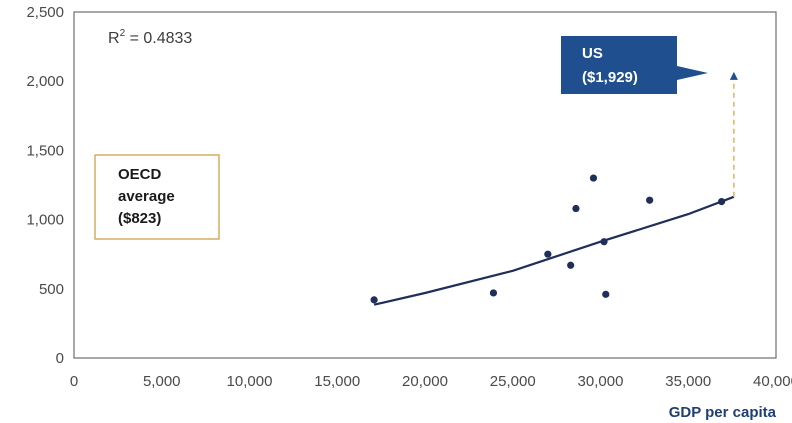 The width and height of the screenshot is (792, 423). Describe the element at coordinates (250, 381) in the screenshot. I see `x-tick-label: 10,000` at that location.